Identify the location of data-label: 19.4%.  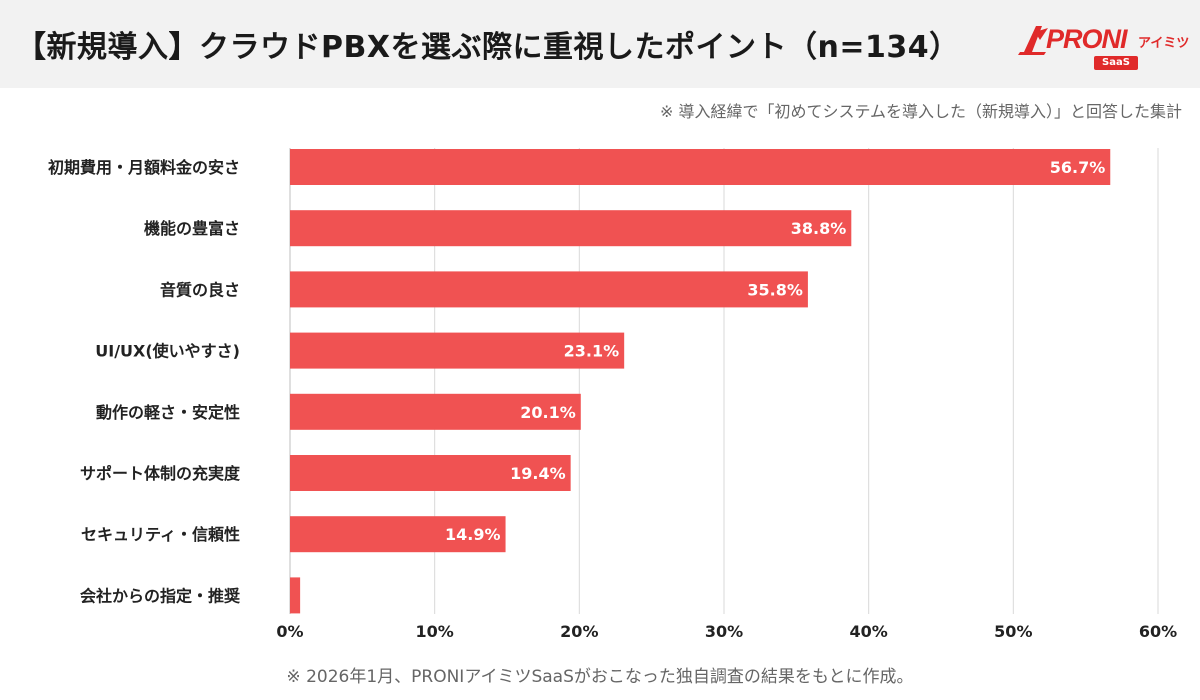
(538, 473).